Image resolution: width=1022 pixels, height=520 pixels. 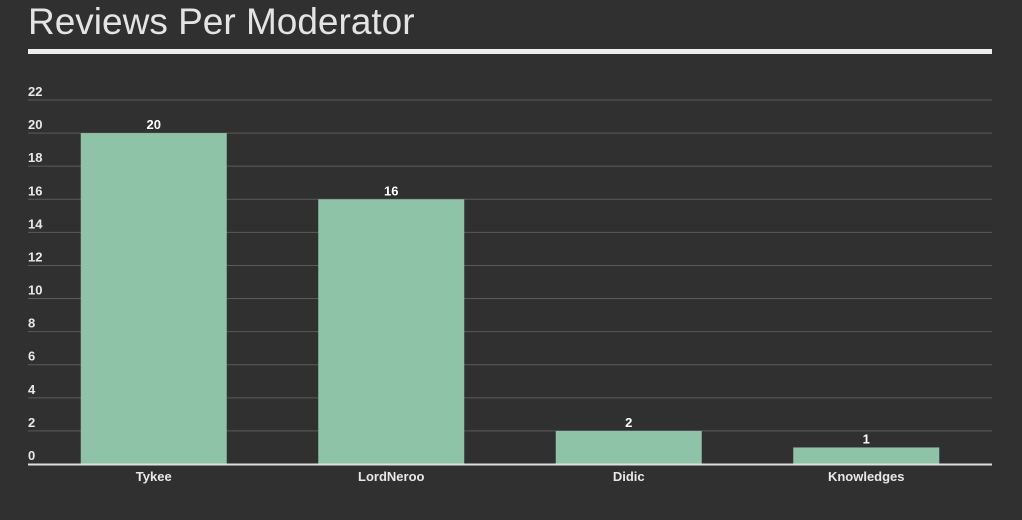 I want to click on y-tick-label: 10, so click(x=35, y=290).